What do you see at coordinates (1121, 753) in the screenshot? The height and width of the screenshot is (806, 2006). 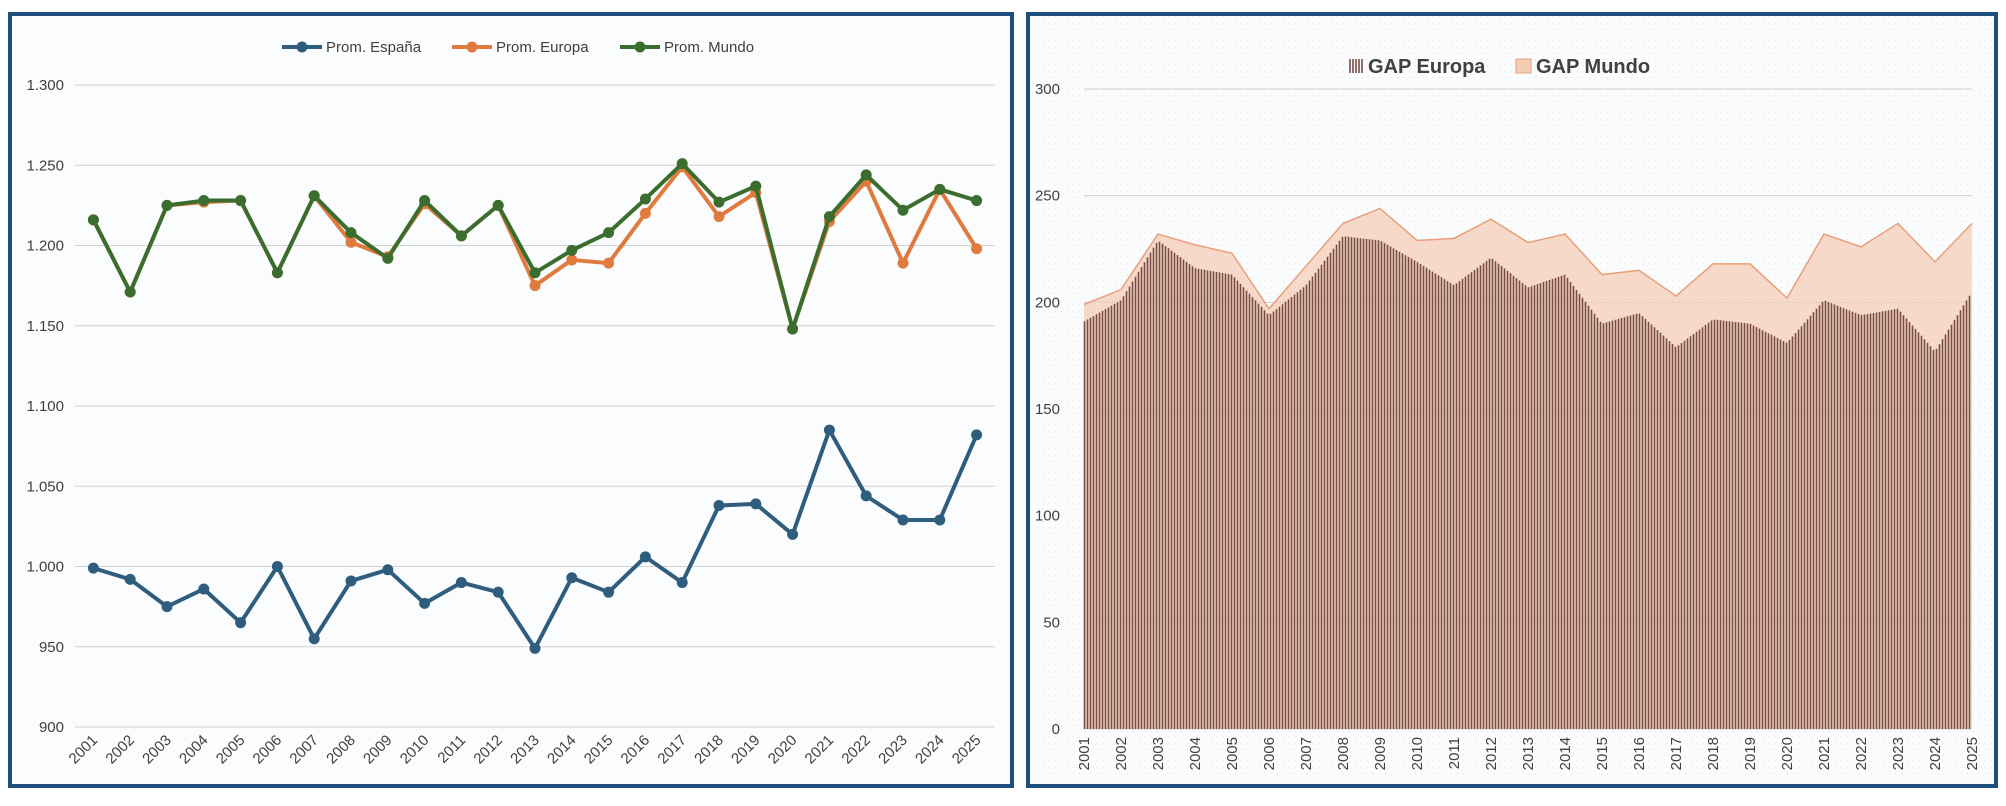 I see `x-tick-label: 2002` at bounding box center [1121, 753].